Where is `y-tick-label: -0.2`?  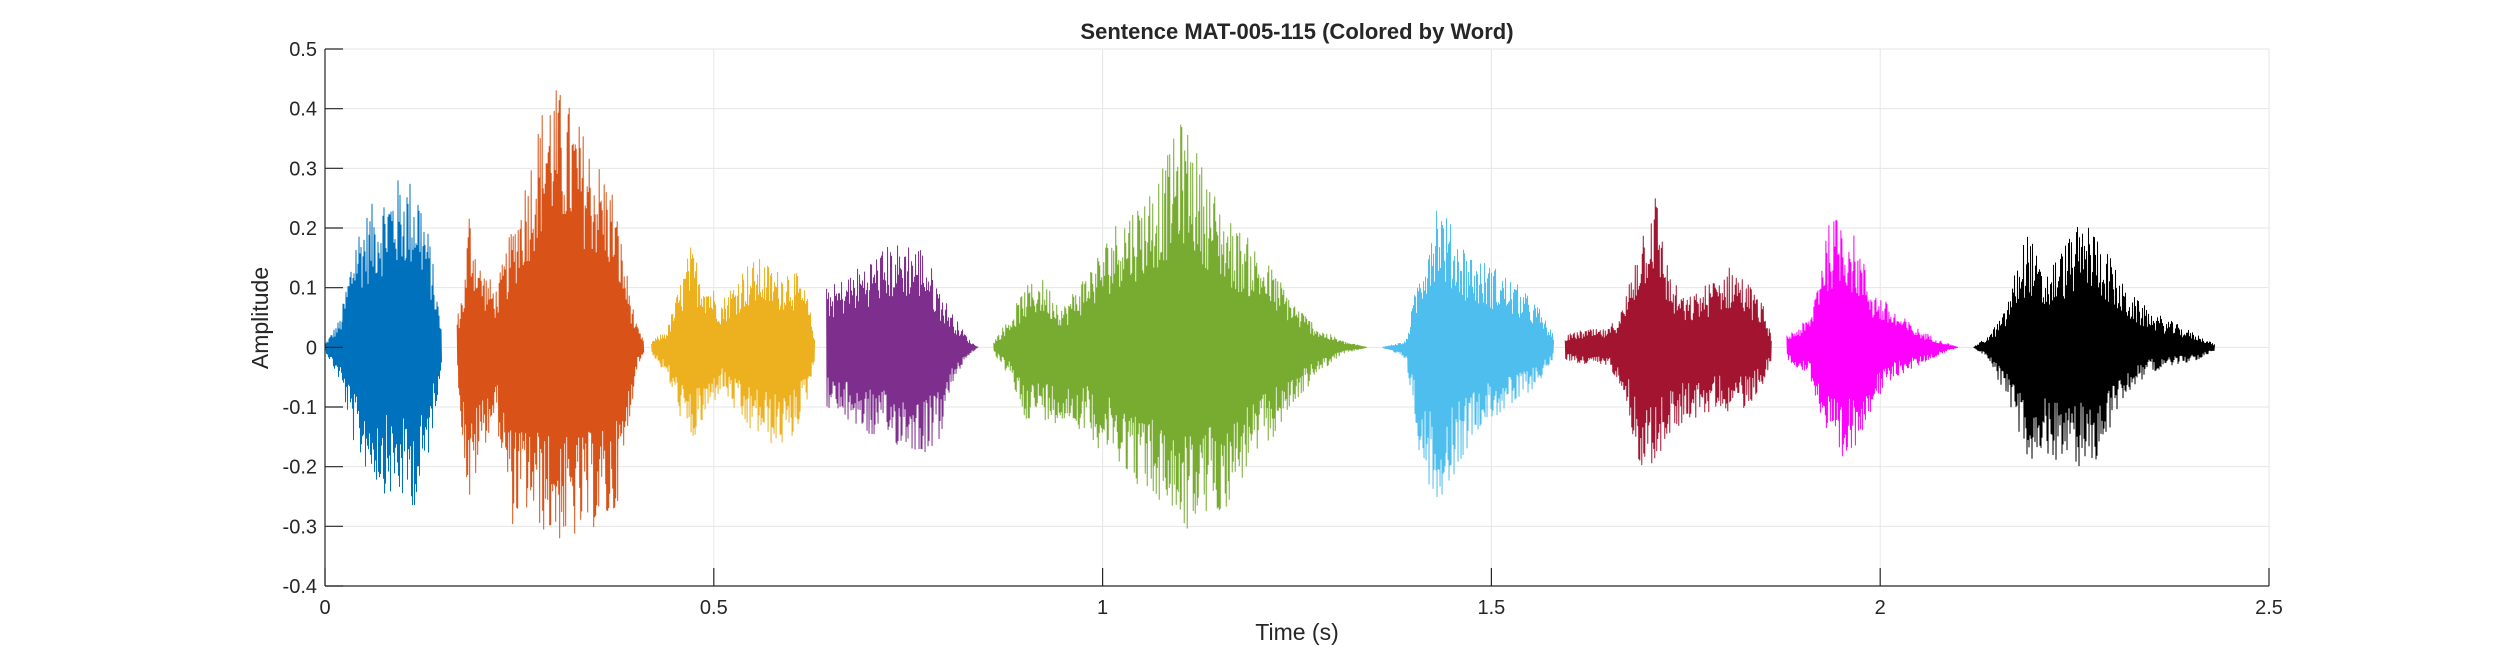
y-tick-label: -0.2 is located at coordinates (300, 468).